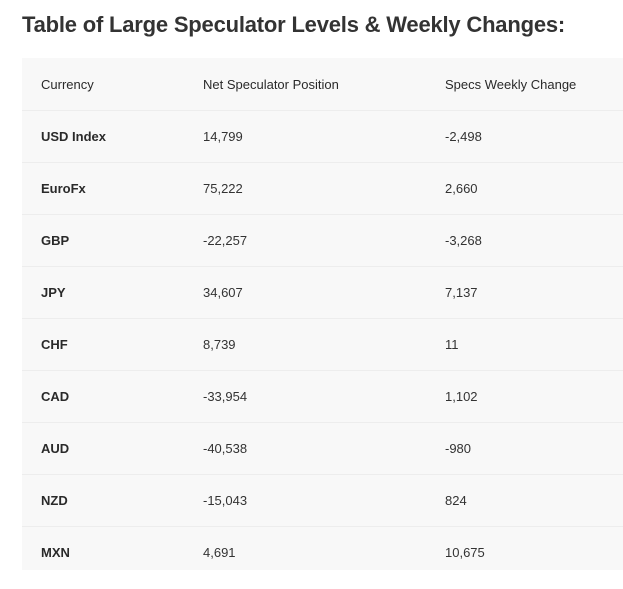  Describe the element at coordinates (322, 136) in the screenshot. I see `table-row: USD Index 14,799 -2,498` at that location.